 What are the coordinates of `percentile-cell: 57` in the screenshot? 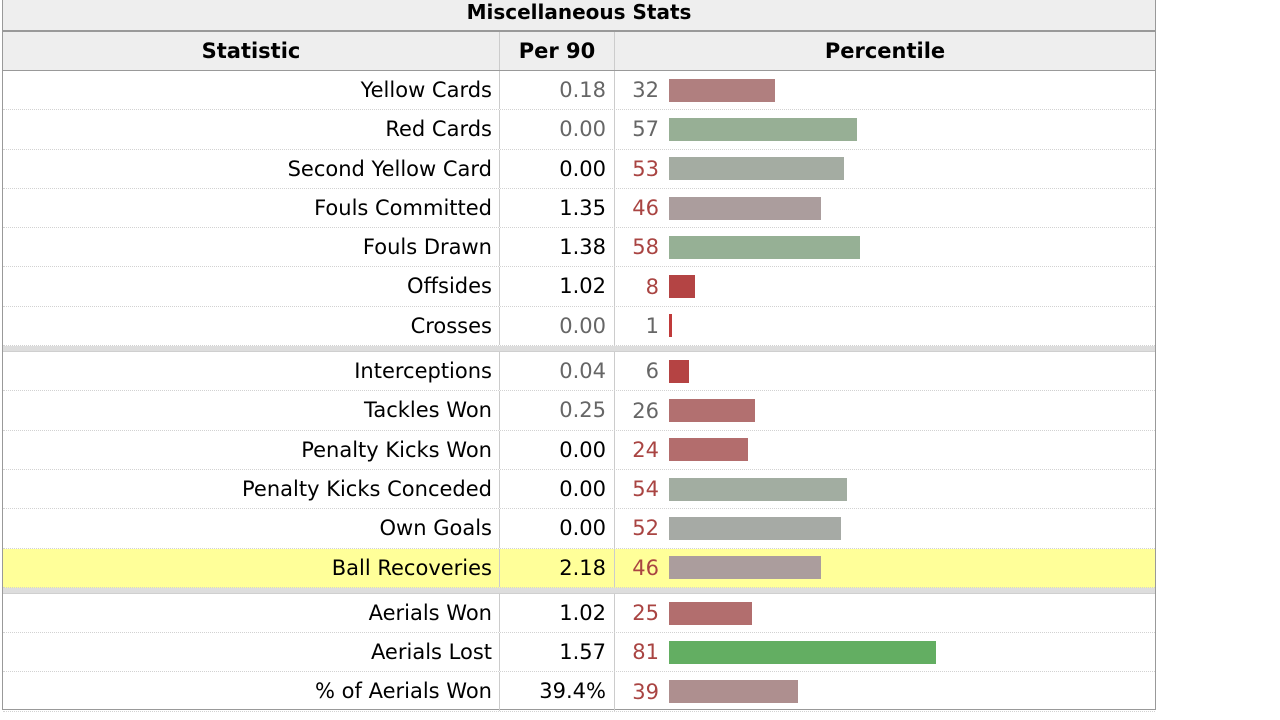 It's located at (885, 129).